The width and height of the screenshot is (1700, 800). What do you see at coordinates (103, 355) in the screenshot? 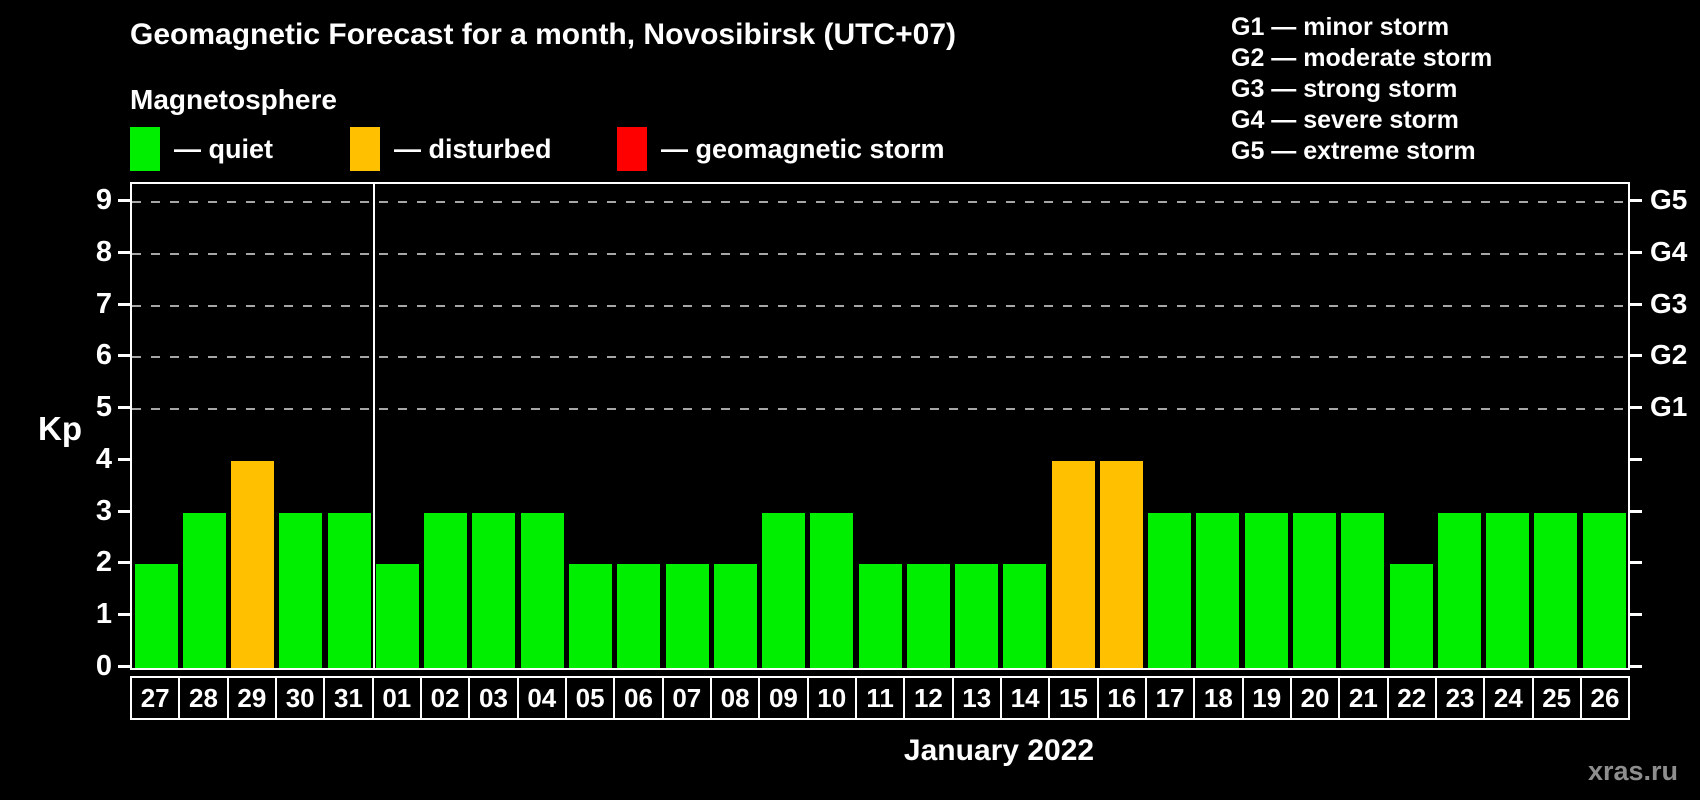
I see `y-axis-label-6: 6` at bounding box center [103, 355].